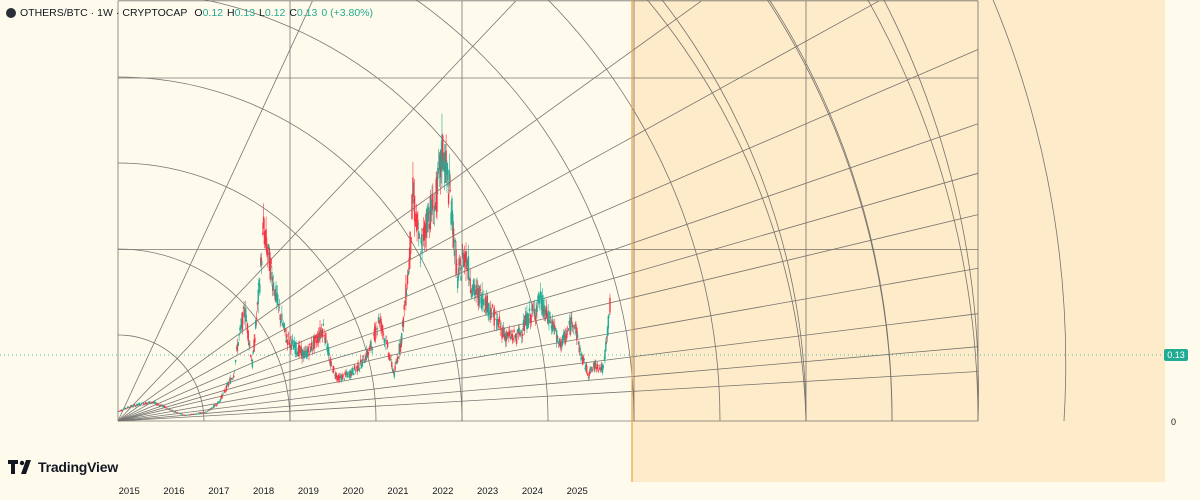 The image size is (1200, 500). Describe the element at coordinates (173, 491) in the screenshot. I see `time-axis-label: 2016` at that location.